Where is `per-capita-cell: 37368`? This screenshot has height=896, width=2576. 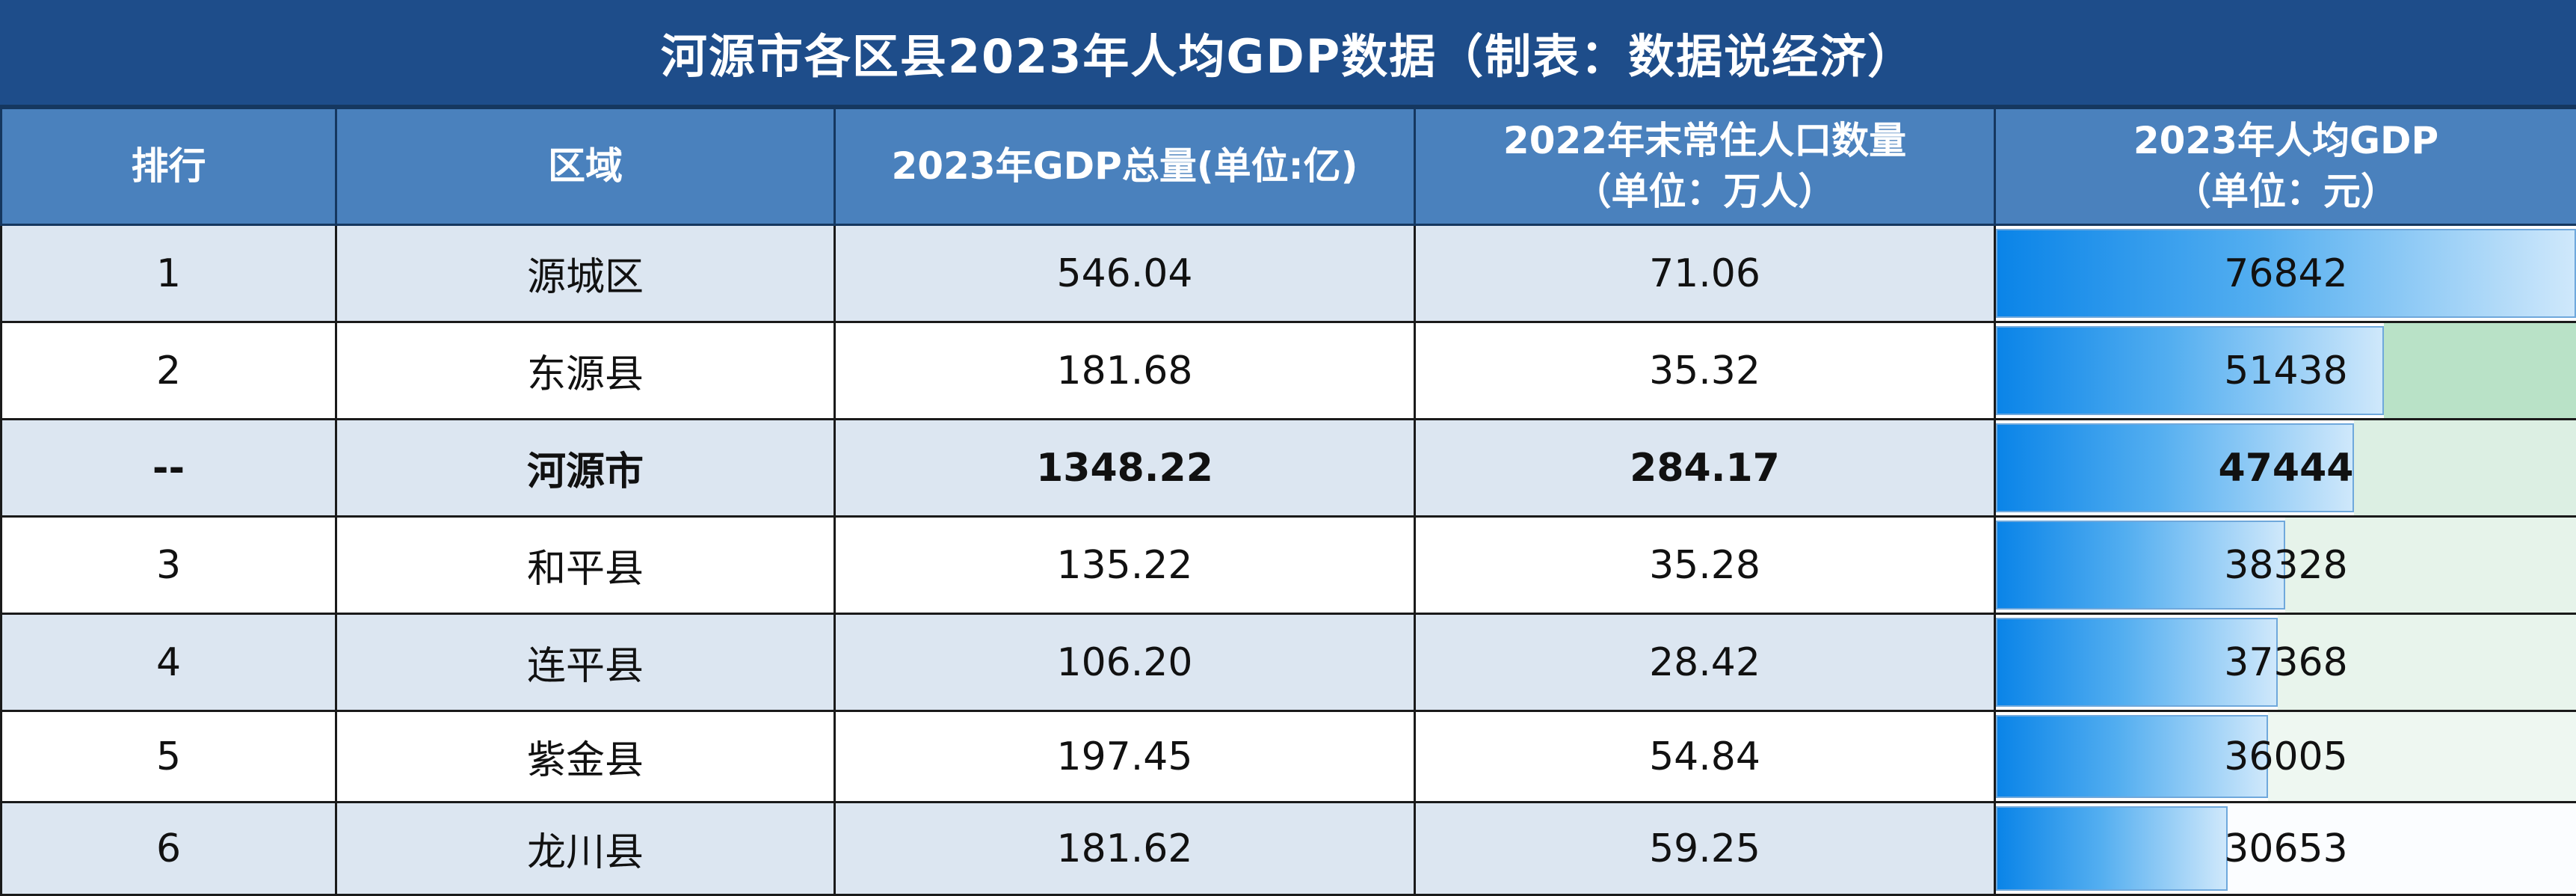 per-capita-cell: 37368 is located at coordinates (2285, 662).